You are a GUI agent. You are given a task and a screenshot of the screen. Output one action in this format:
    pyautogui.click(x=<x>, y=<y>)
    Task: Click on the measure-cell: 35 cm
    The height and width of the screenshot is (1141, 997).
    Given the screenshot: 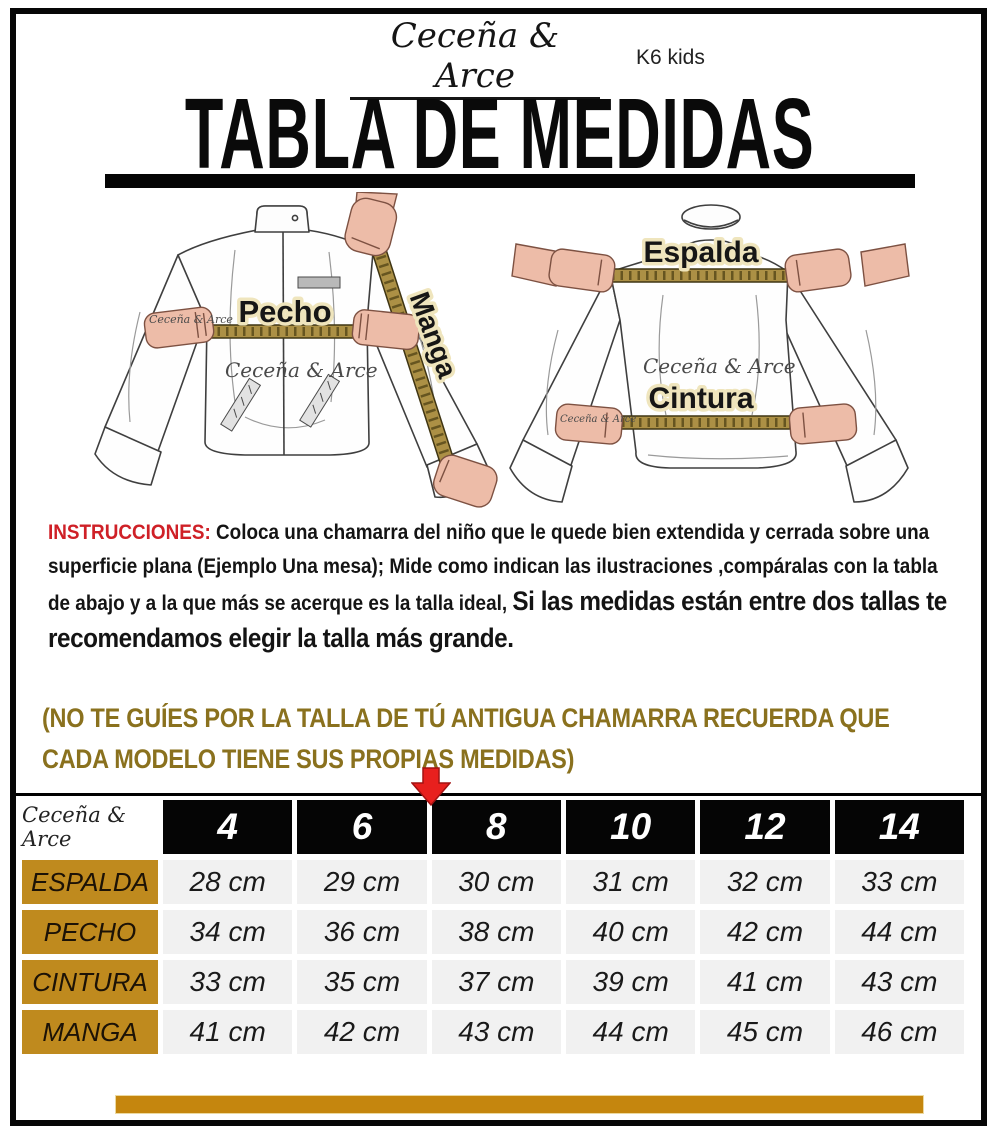 What is the action you would take?
    pyautogui.click(x=362, y=982)
    